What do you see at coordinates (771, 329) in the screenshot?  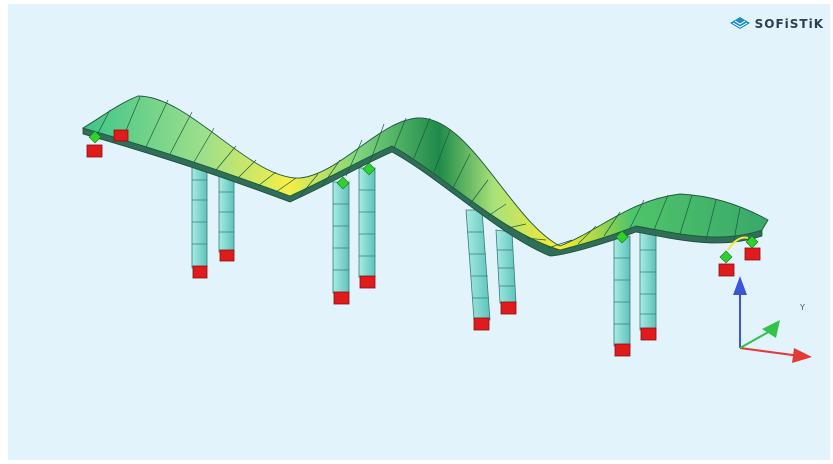 I see `y-axis-arrow-icon` at bounding box center [771, 329].